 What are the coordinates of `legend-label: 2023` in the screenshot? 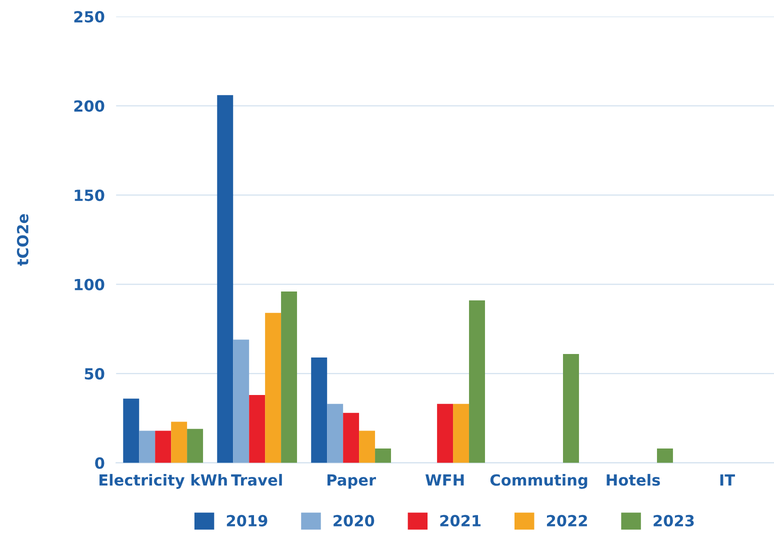 It's located at (674, 520).